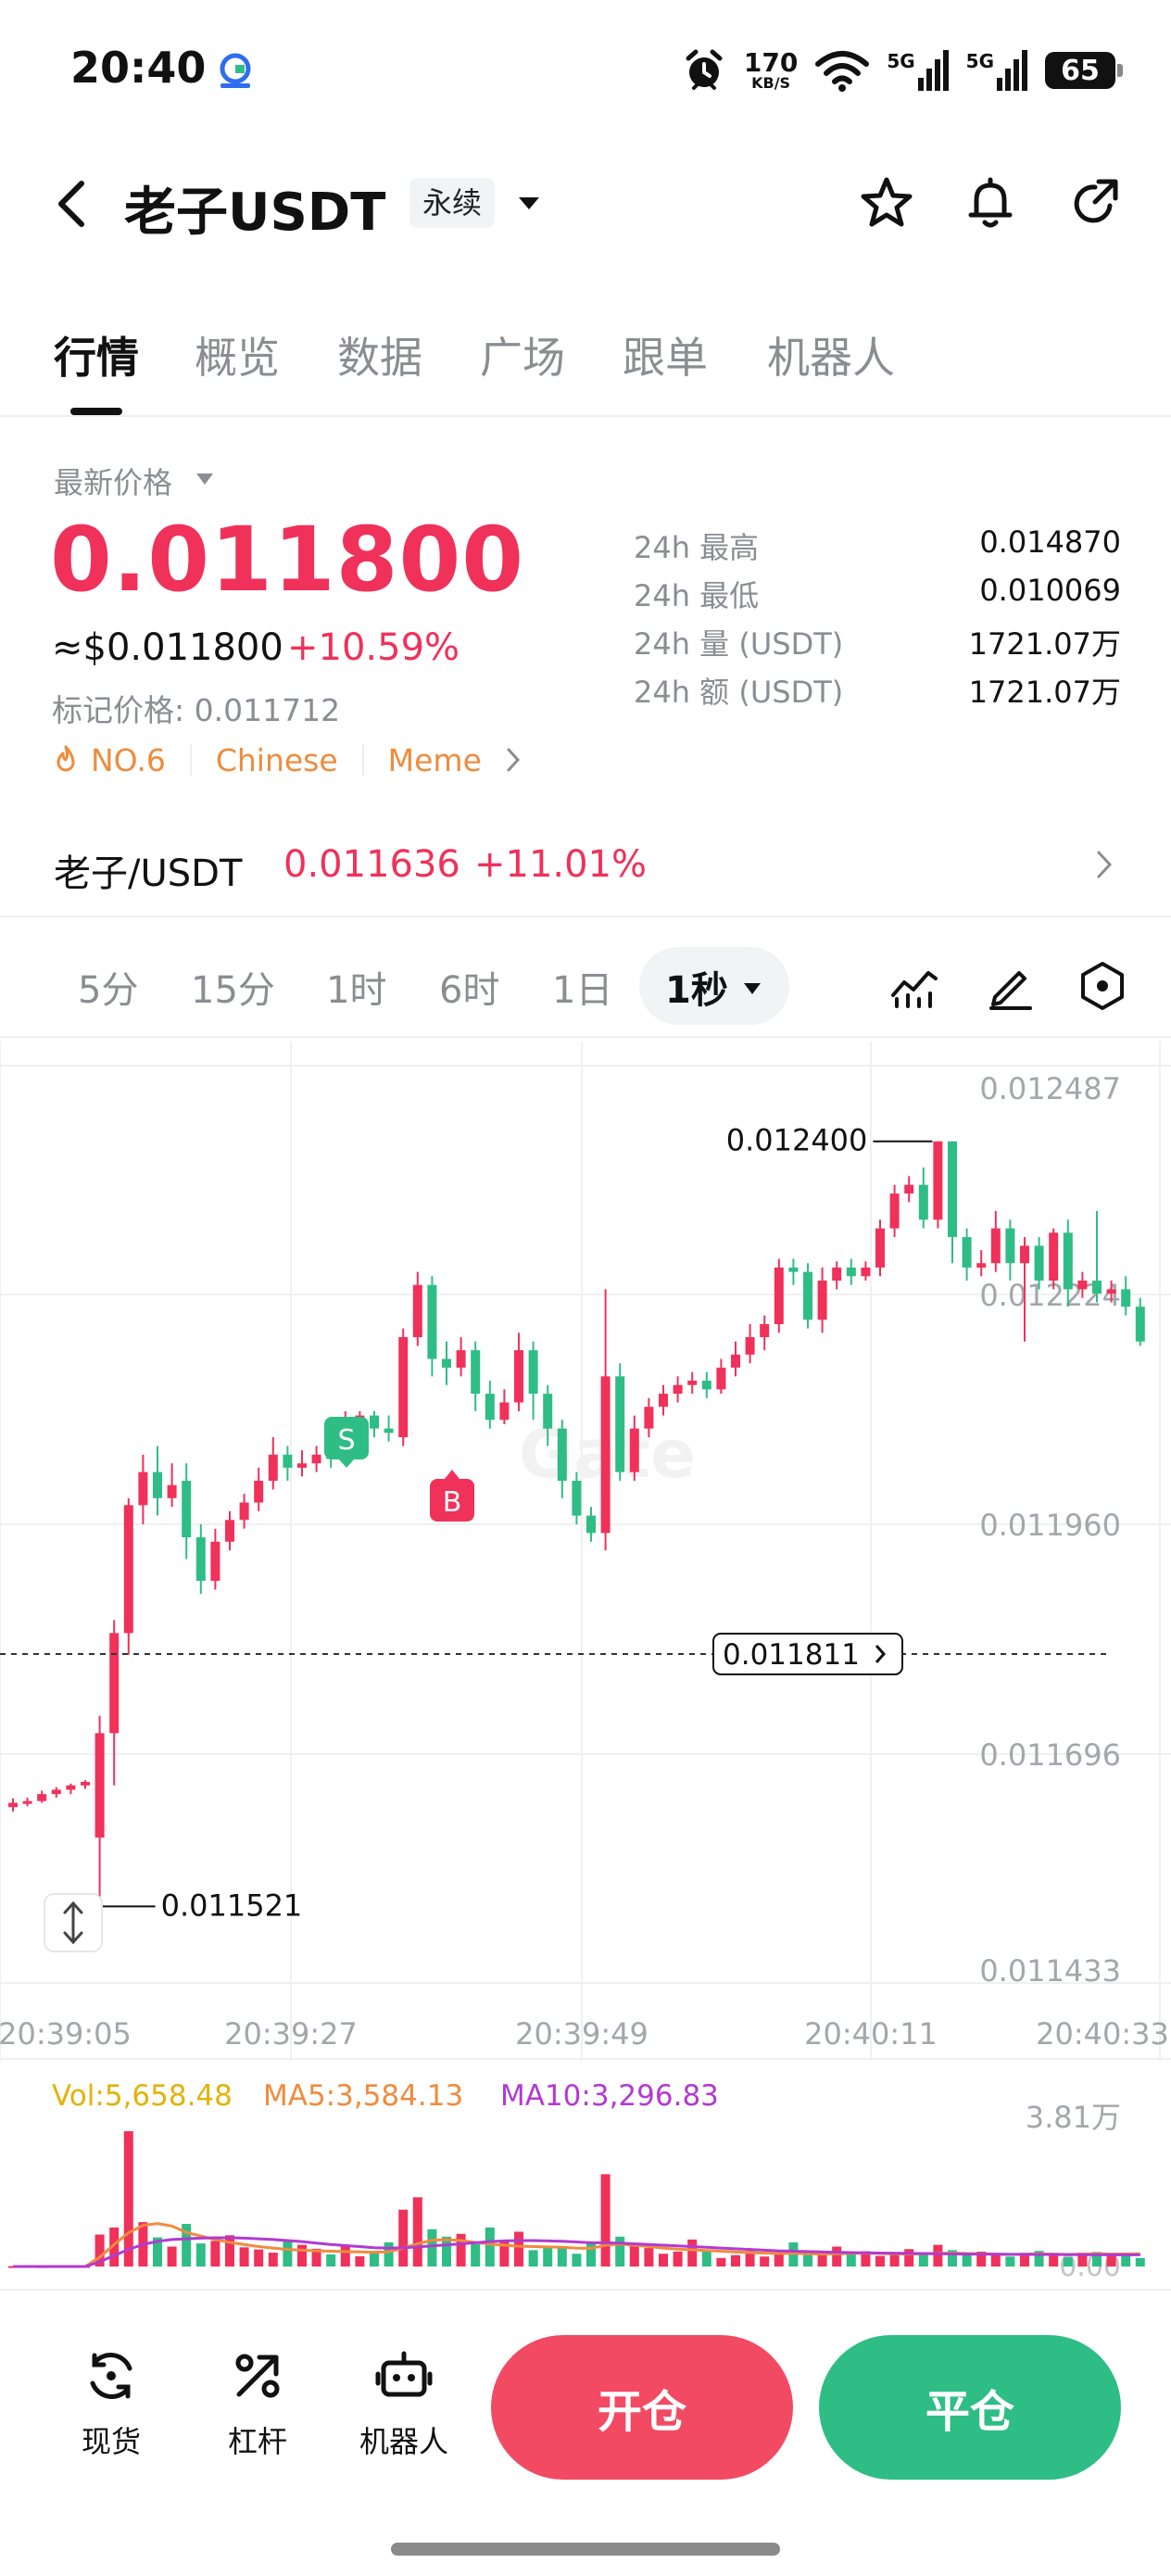 This screenshot has height=2576, width=1171. What do you see at coordinates (1103, 986) in the screenshot?
I see `settings-hexagon-icon` at bounding box center [1103, 986].